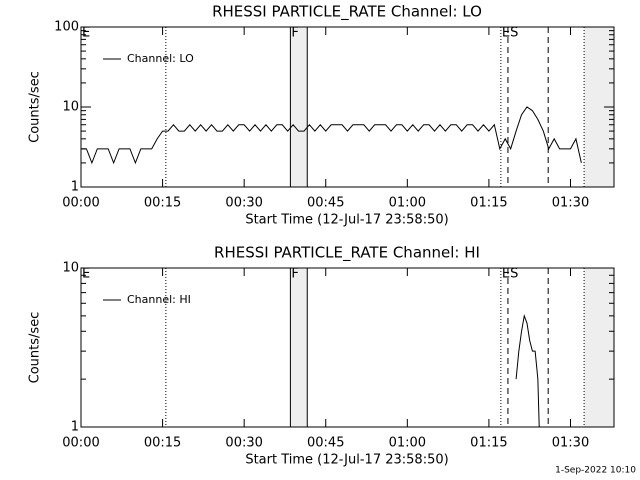 The width and height of the screenshot is (640, 480). I want to click on legend-label: Channel: HI, so click(159, 299).